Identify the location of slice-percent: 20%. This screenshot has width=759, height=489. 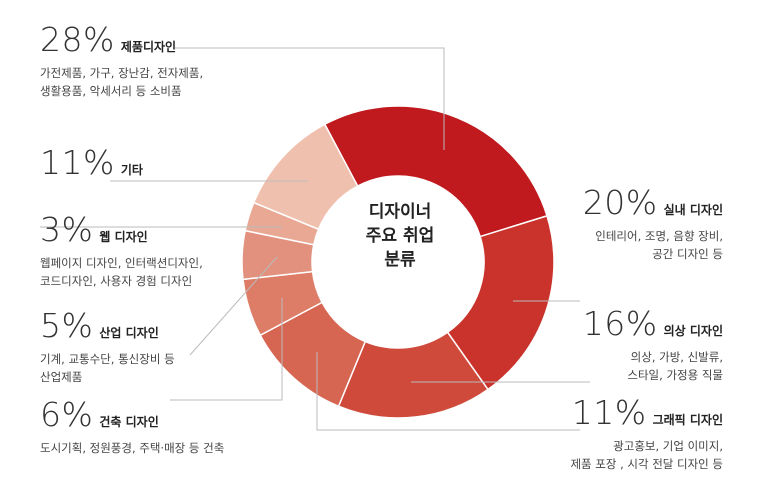
(620, 202).